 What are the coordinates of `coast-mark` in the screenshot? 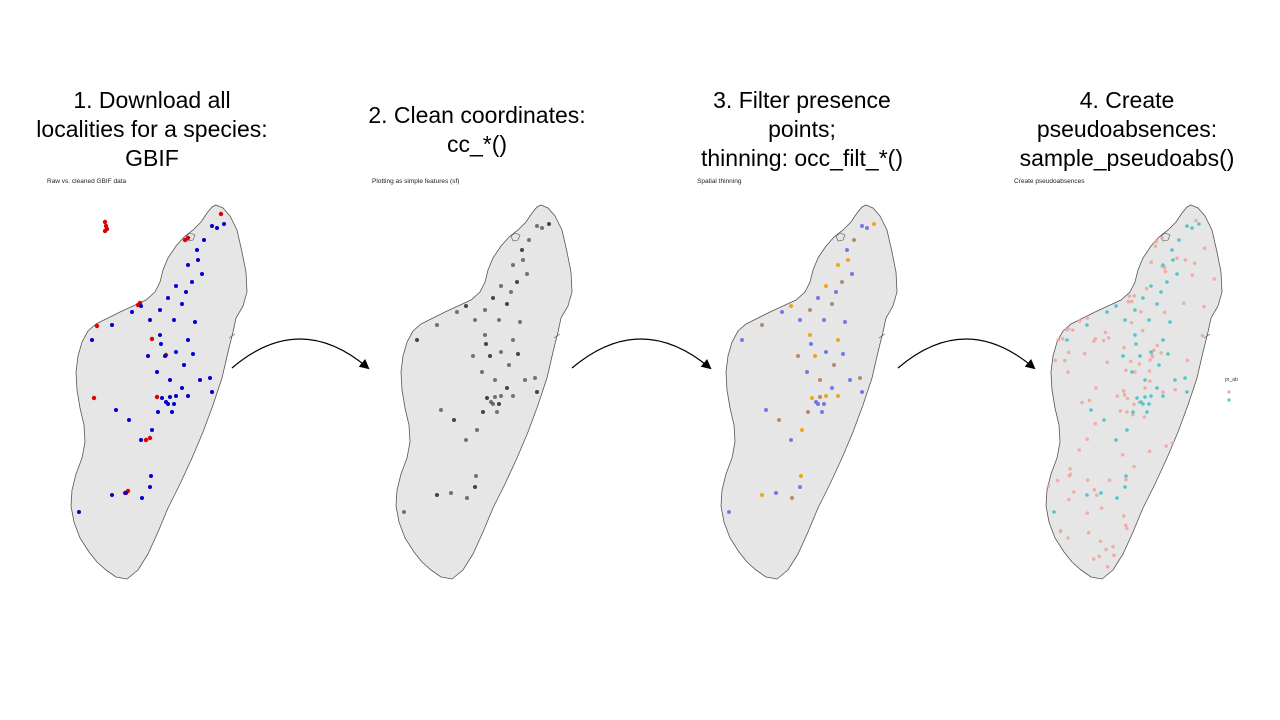 It's located at (232, 336).